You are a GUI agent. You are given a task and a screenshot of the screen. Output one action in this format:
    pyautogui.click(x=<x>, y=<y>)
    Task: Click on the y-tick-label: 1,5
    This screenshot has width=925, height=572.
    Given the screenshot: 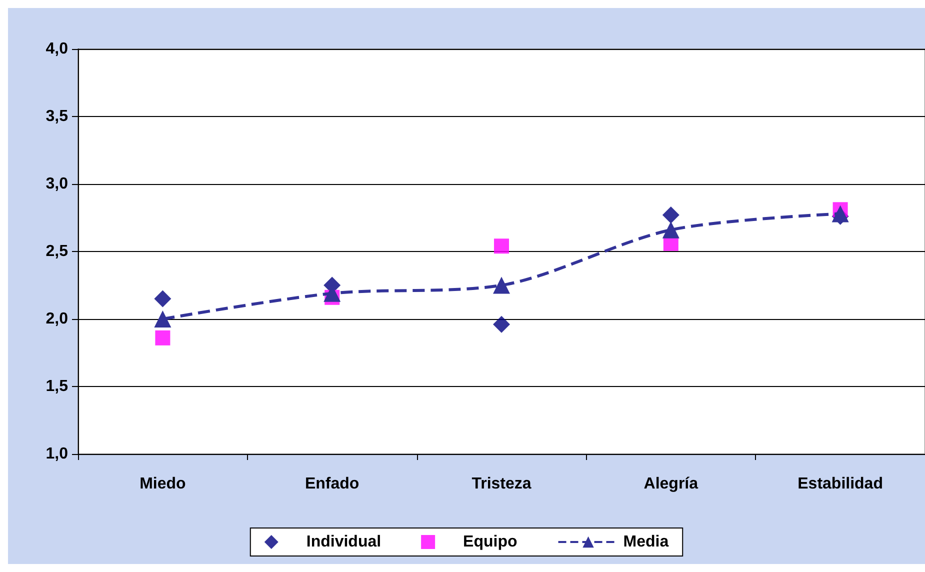 What is the action you would take?
    pyautogui.click(x=57, y=386)
    